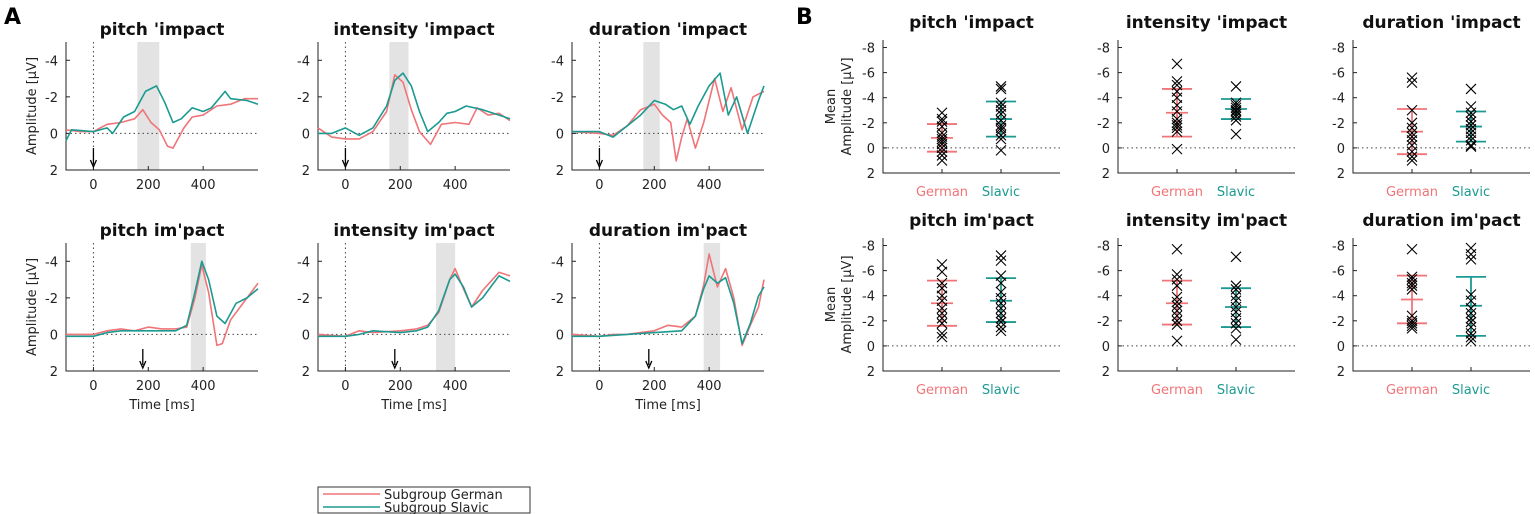 The width and height of the screenshot is (1535, 514). I want to click on plot-title: intensity 'impact, so click(413, 30).